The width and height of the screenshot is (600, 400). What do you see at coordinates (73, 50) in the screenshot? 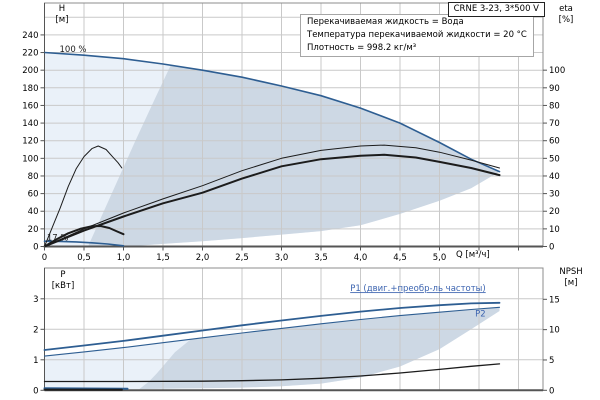
I see `curve-label: 100 %` at bounding box center [73, 50].